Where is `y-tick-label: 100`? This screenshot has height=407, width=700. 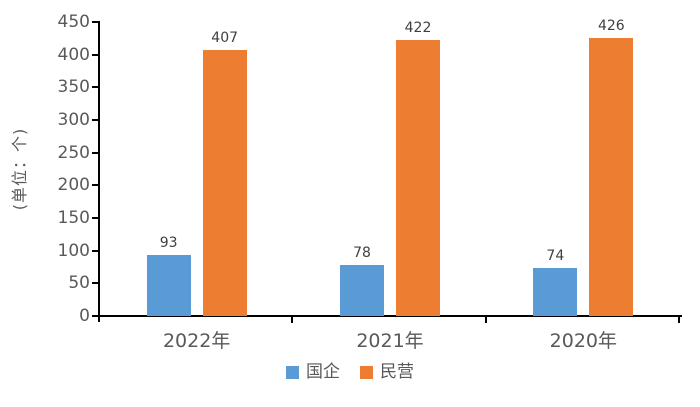
y-tick-label: 100 is located at coordinates (73, 250).